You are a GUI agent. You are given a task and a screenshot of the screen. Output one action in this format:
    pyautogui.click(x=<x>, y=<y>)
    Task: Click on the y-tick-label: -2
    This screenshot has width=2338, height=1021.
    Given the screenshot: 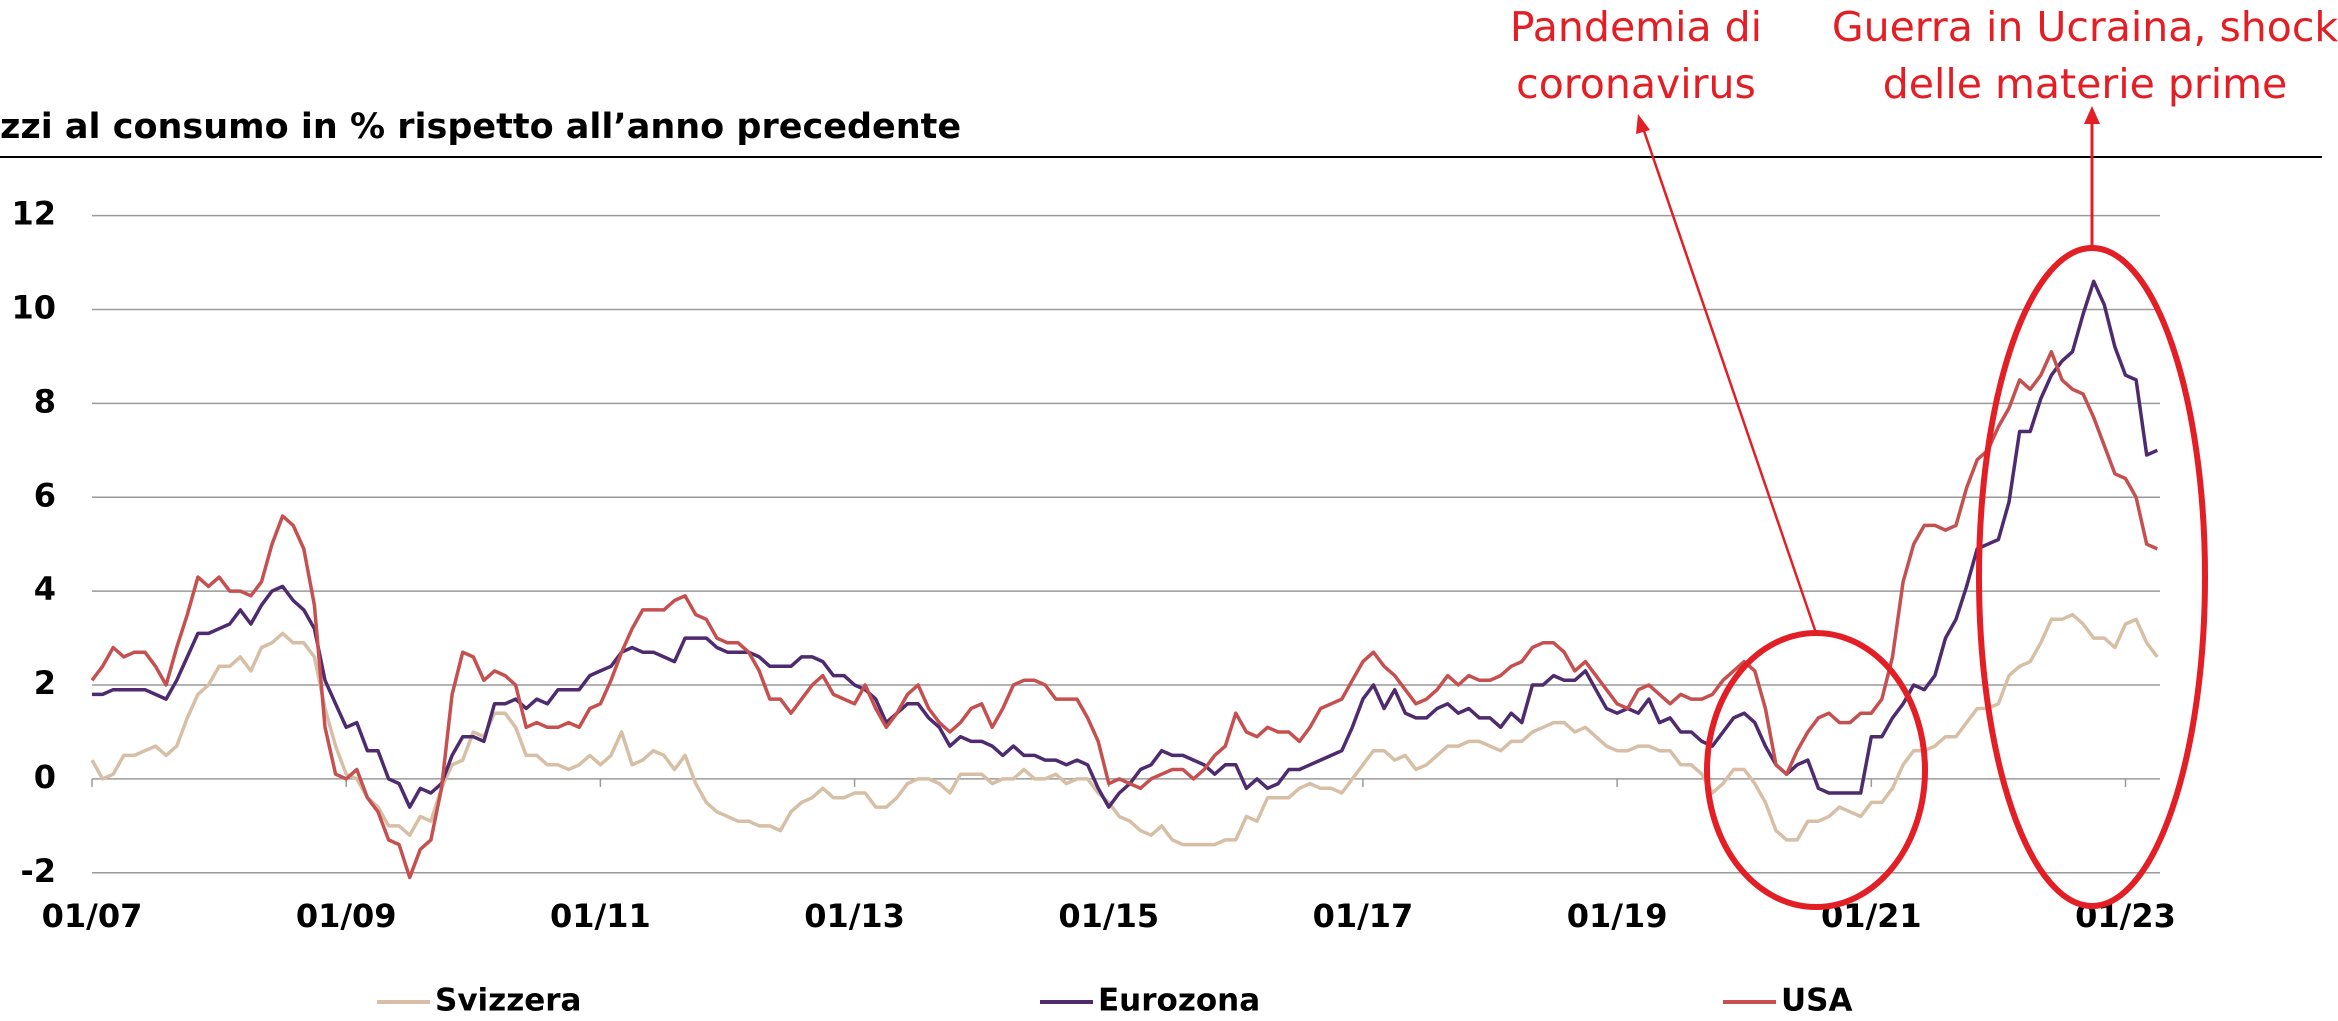 What is the action you would take?
    pyautogui.click(x=38, y=871)
    